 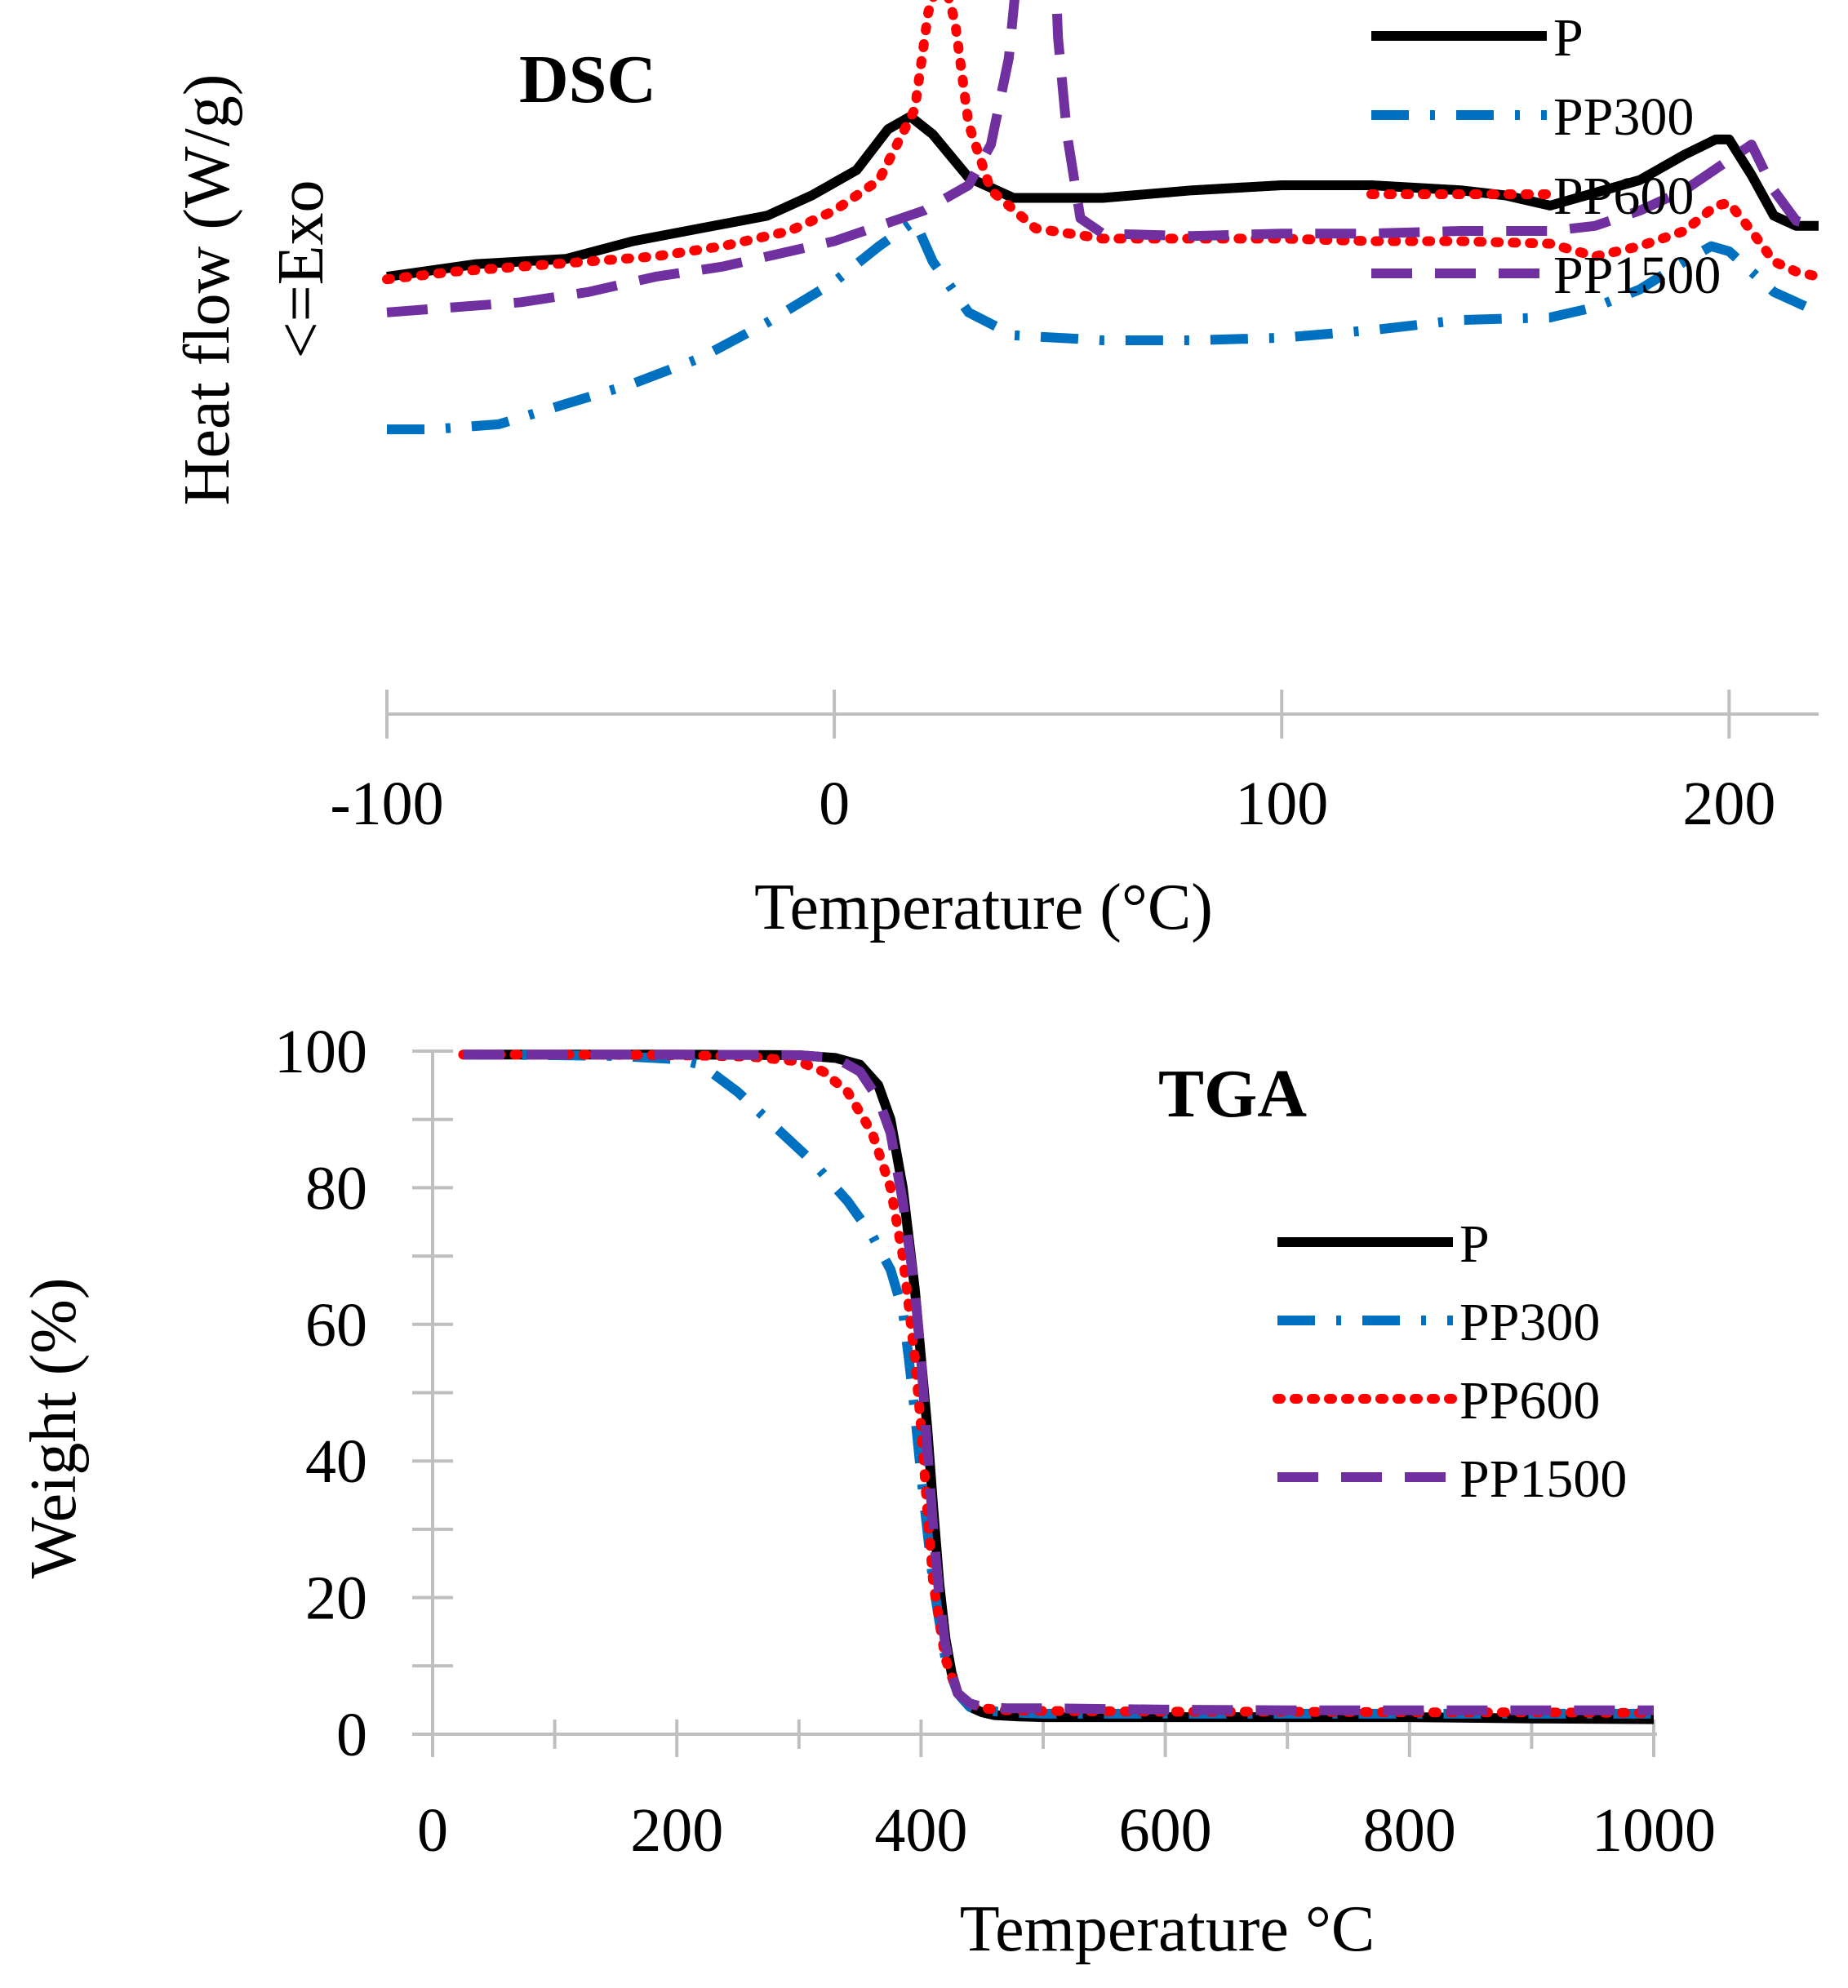 What do you see at coordinates (336, 1325) in the screenshot?
I see `tga-y-tick-label: 60` at bounding box center [336, 1325].